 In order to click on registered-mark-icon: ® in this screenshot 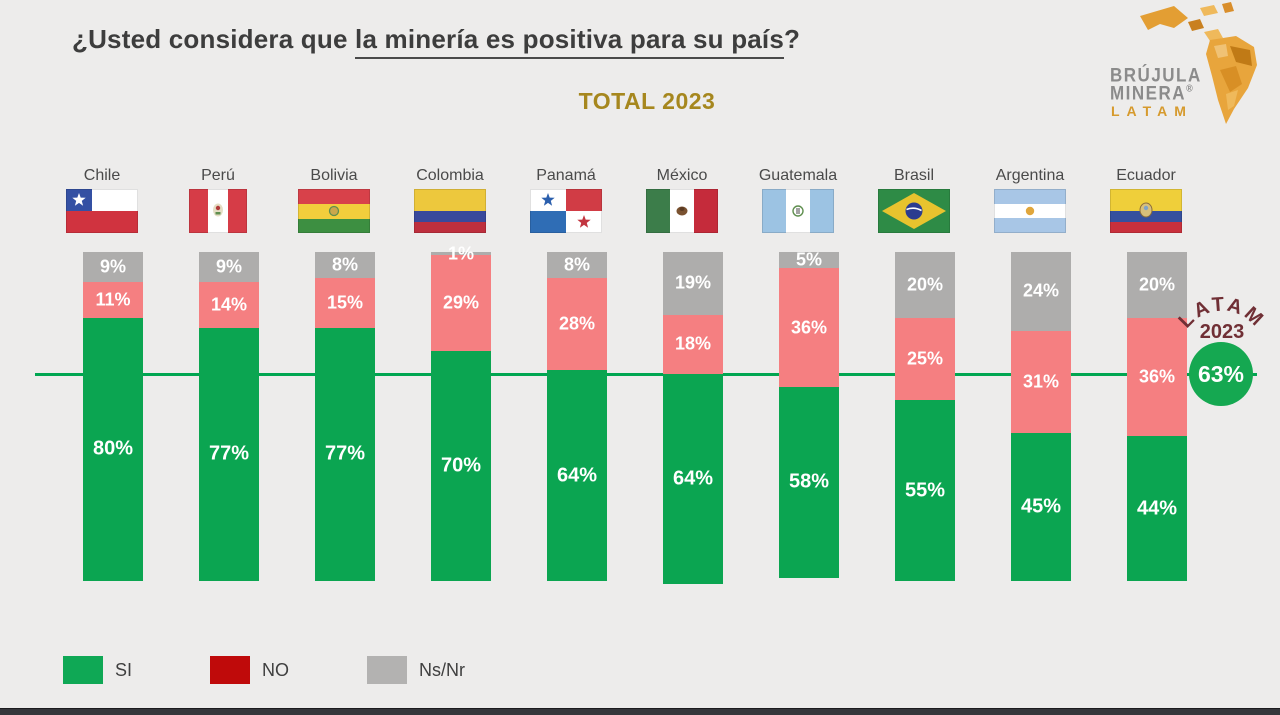, I will do `click(1189, 88)`.